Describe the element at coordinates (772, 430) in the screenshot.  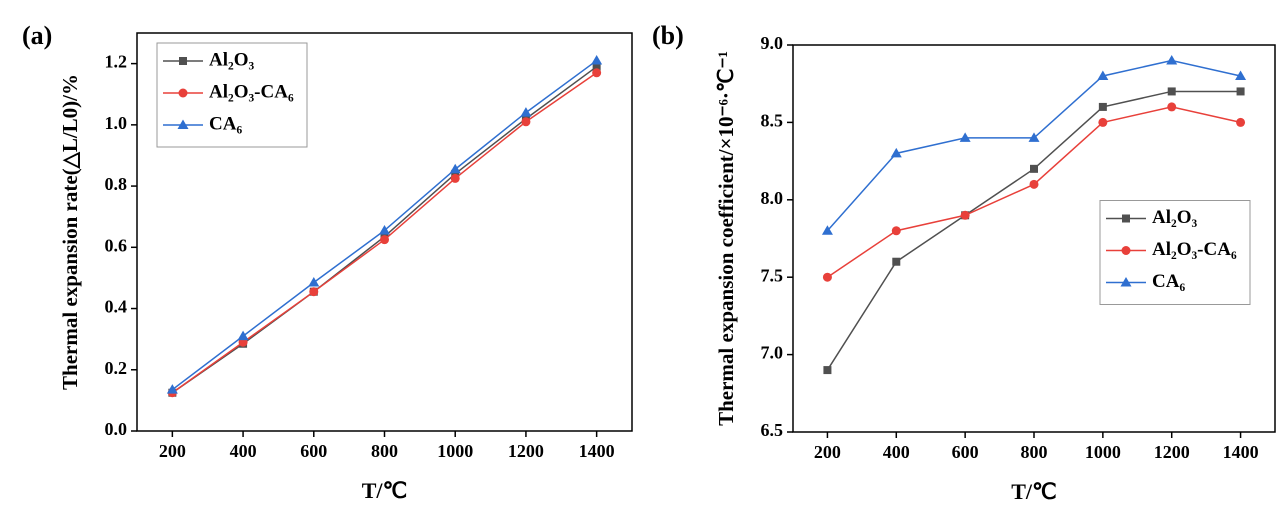
I see `y-tick-label: 6.5` at that location.